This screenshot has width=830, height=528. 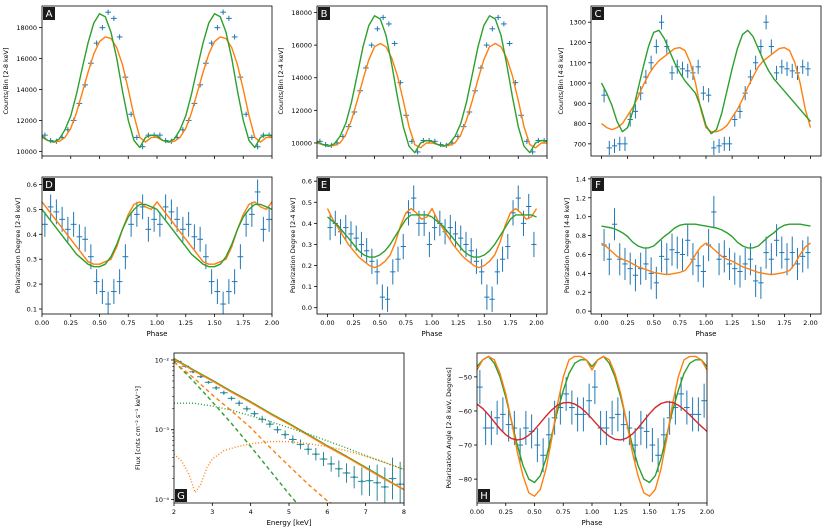 I want to click on y-axis-label: Polarization Angle [2-8 keV, Degrees], so click(x=449, y=427).